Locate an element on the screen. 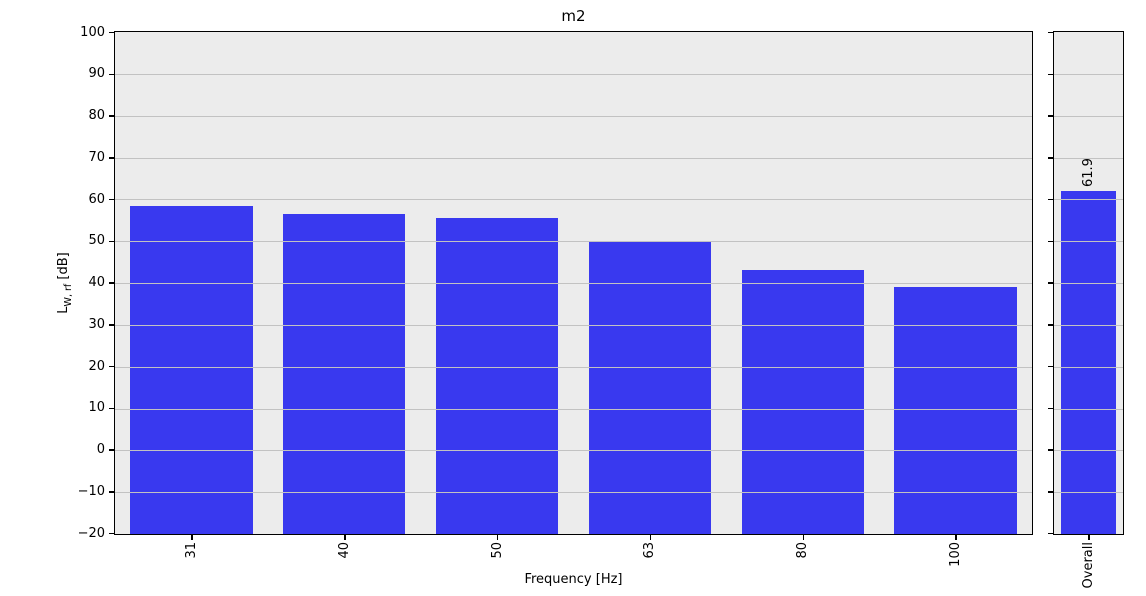 This screenshot has width=1146, height=596. x-tick-label: 50 is located at coordinates (497, 550).